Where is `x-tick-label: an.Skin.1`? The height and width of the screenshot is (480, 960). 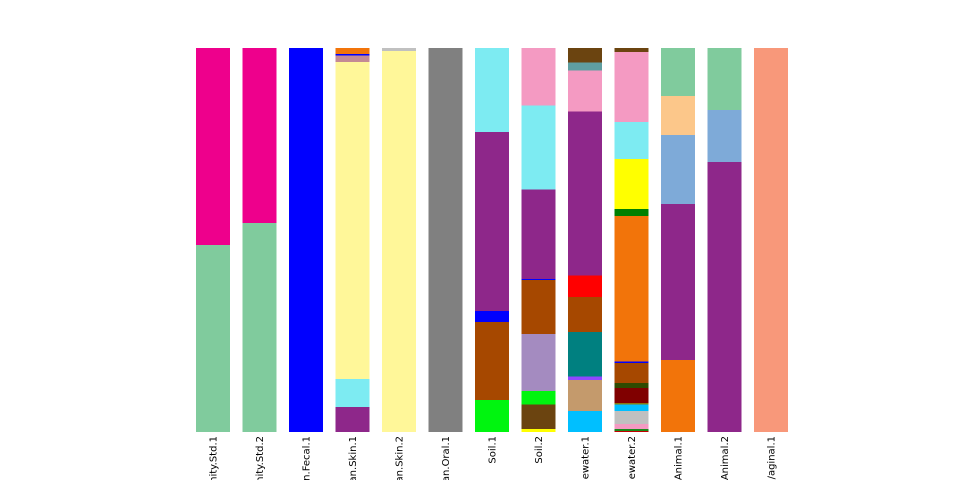
x-tick-label: an.Skin.1 is located at coordinates (353, 458).